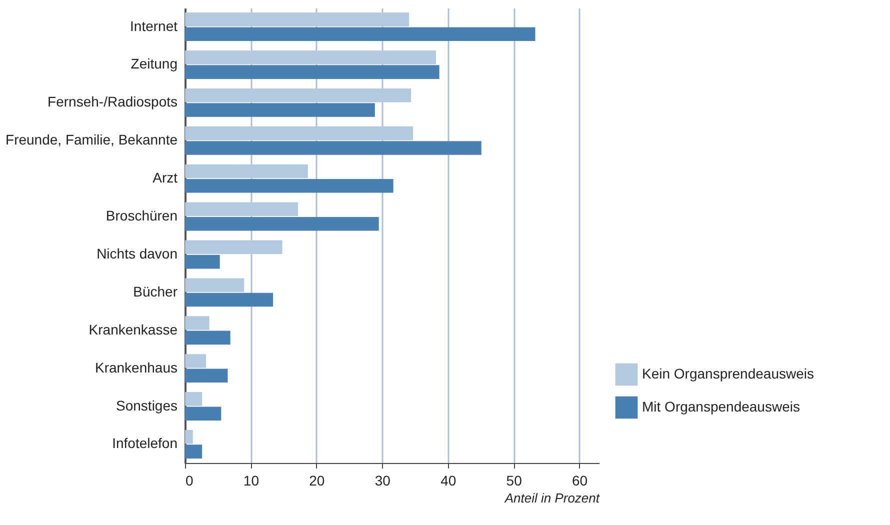 The height and width of the screenshot is (525, 890). I want to click on x-tick-label: 10, so click(251, 480).